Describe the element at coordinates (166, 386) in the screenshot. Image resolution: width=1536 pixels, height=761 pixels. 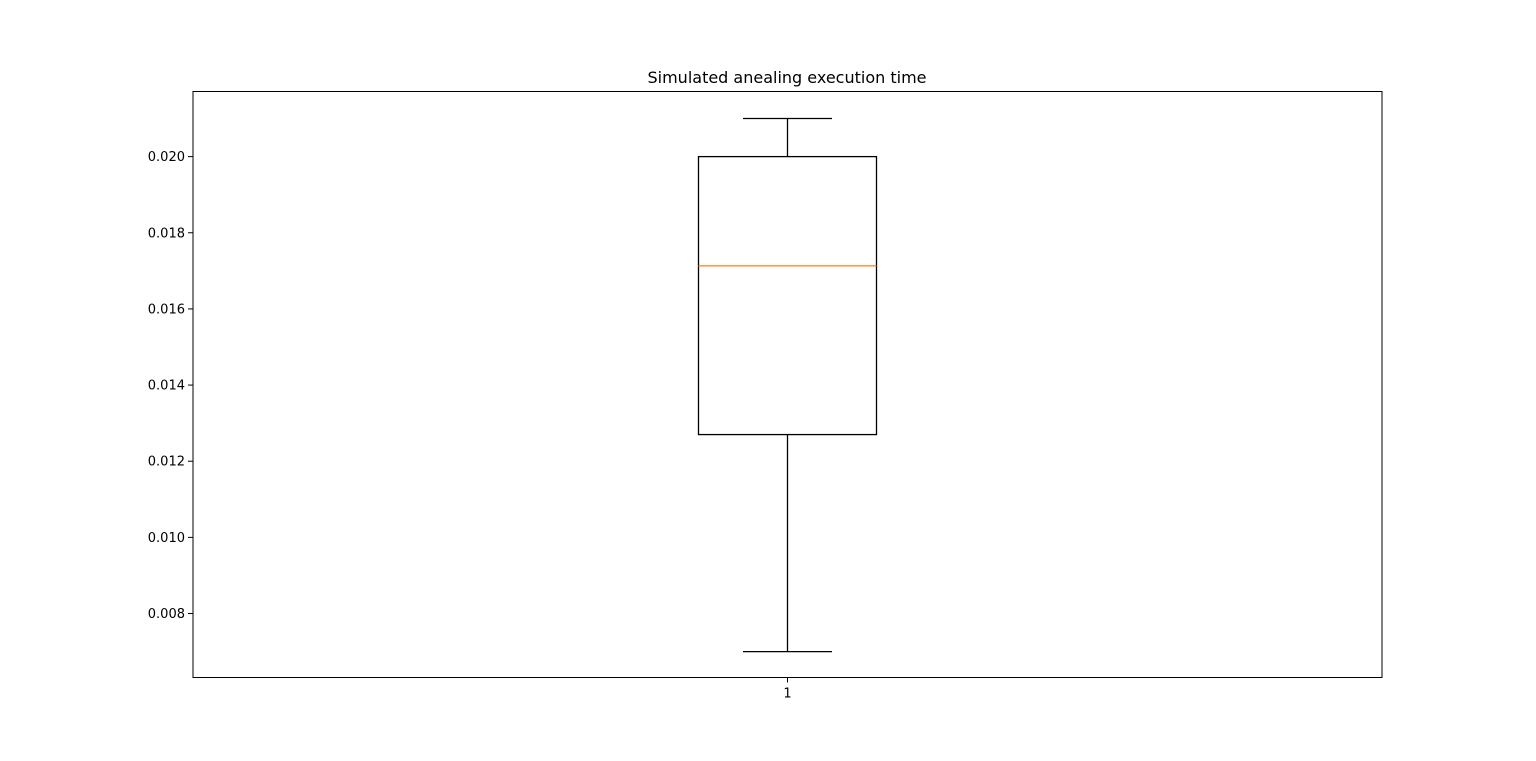
I see `y-tick-label: 0.014` at that location.